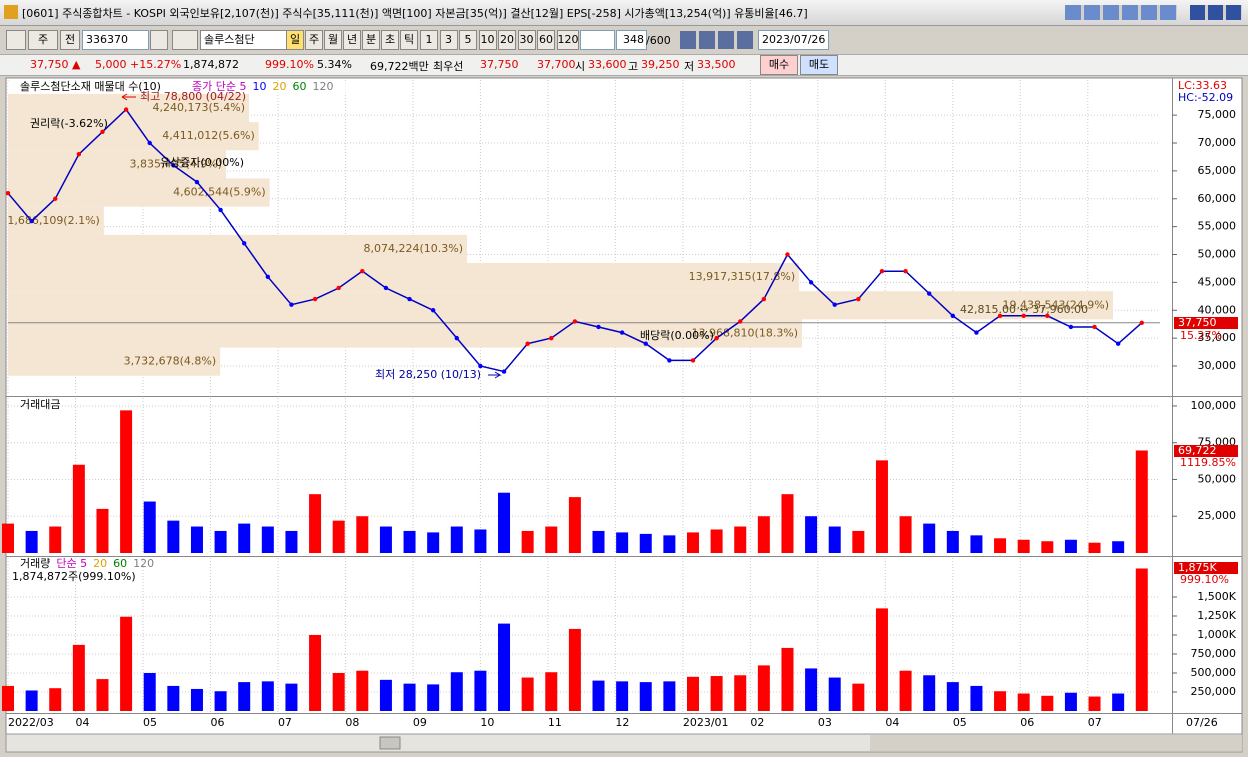 This screenshot has height=757, width=1248. Describe the element at coordinates (100, 563) in the screenshot. I see `legend-item: 20` at that location.